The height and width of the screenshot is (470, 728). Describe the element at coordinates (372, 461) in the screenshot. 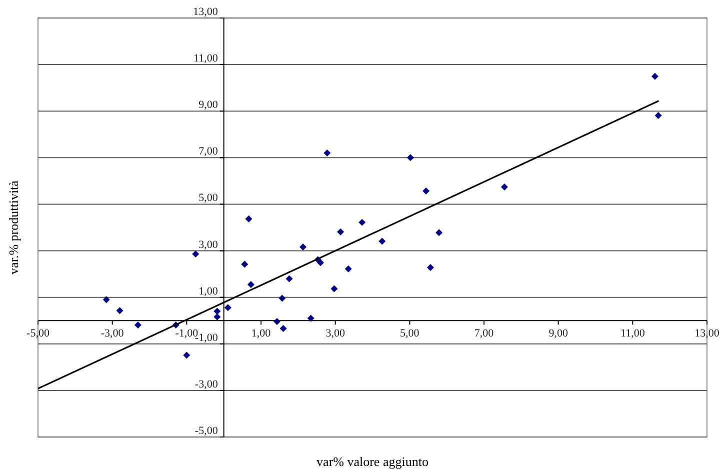

I see `x-axis-title: var% valore aggiunto` at that location.